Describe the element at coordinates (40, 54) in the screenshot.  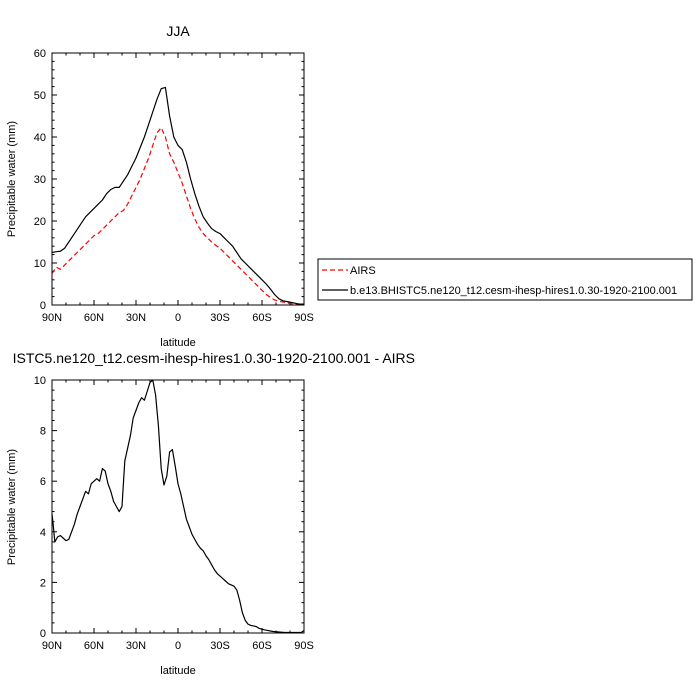
I see `y-tick-label: 60` at that location.